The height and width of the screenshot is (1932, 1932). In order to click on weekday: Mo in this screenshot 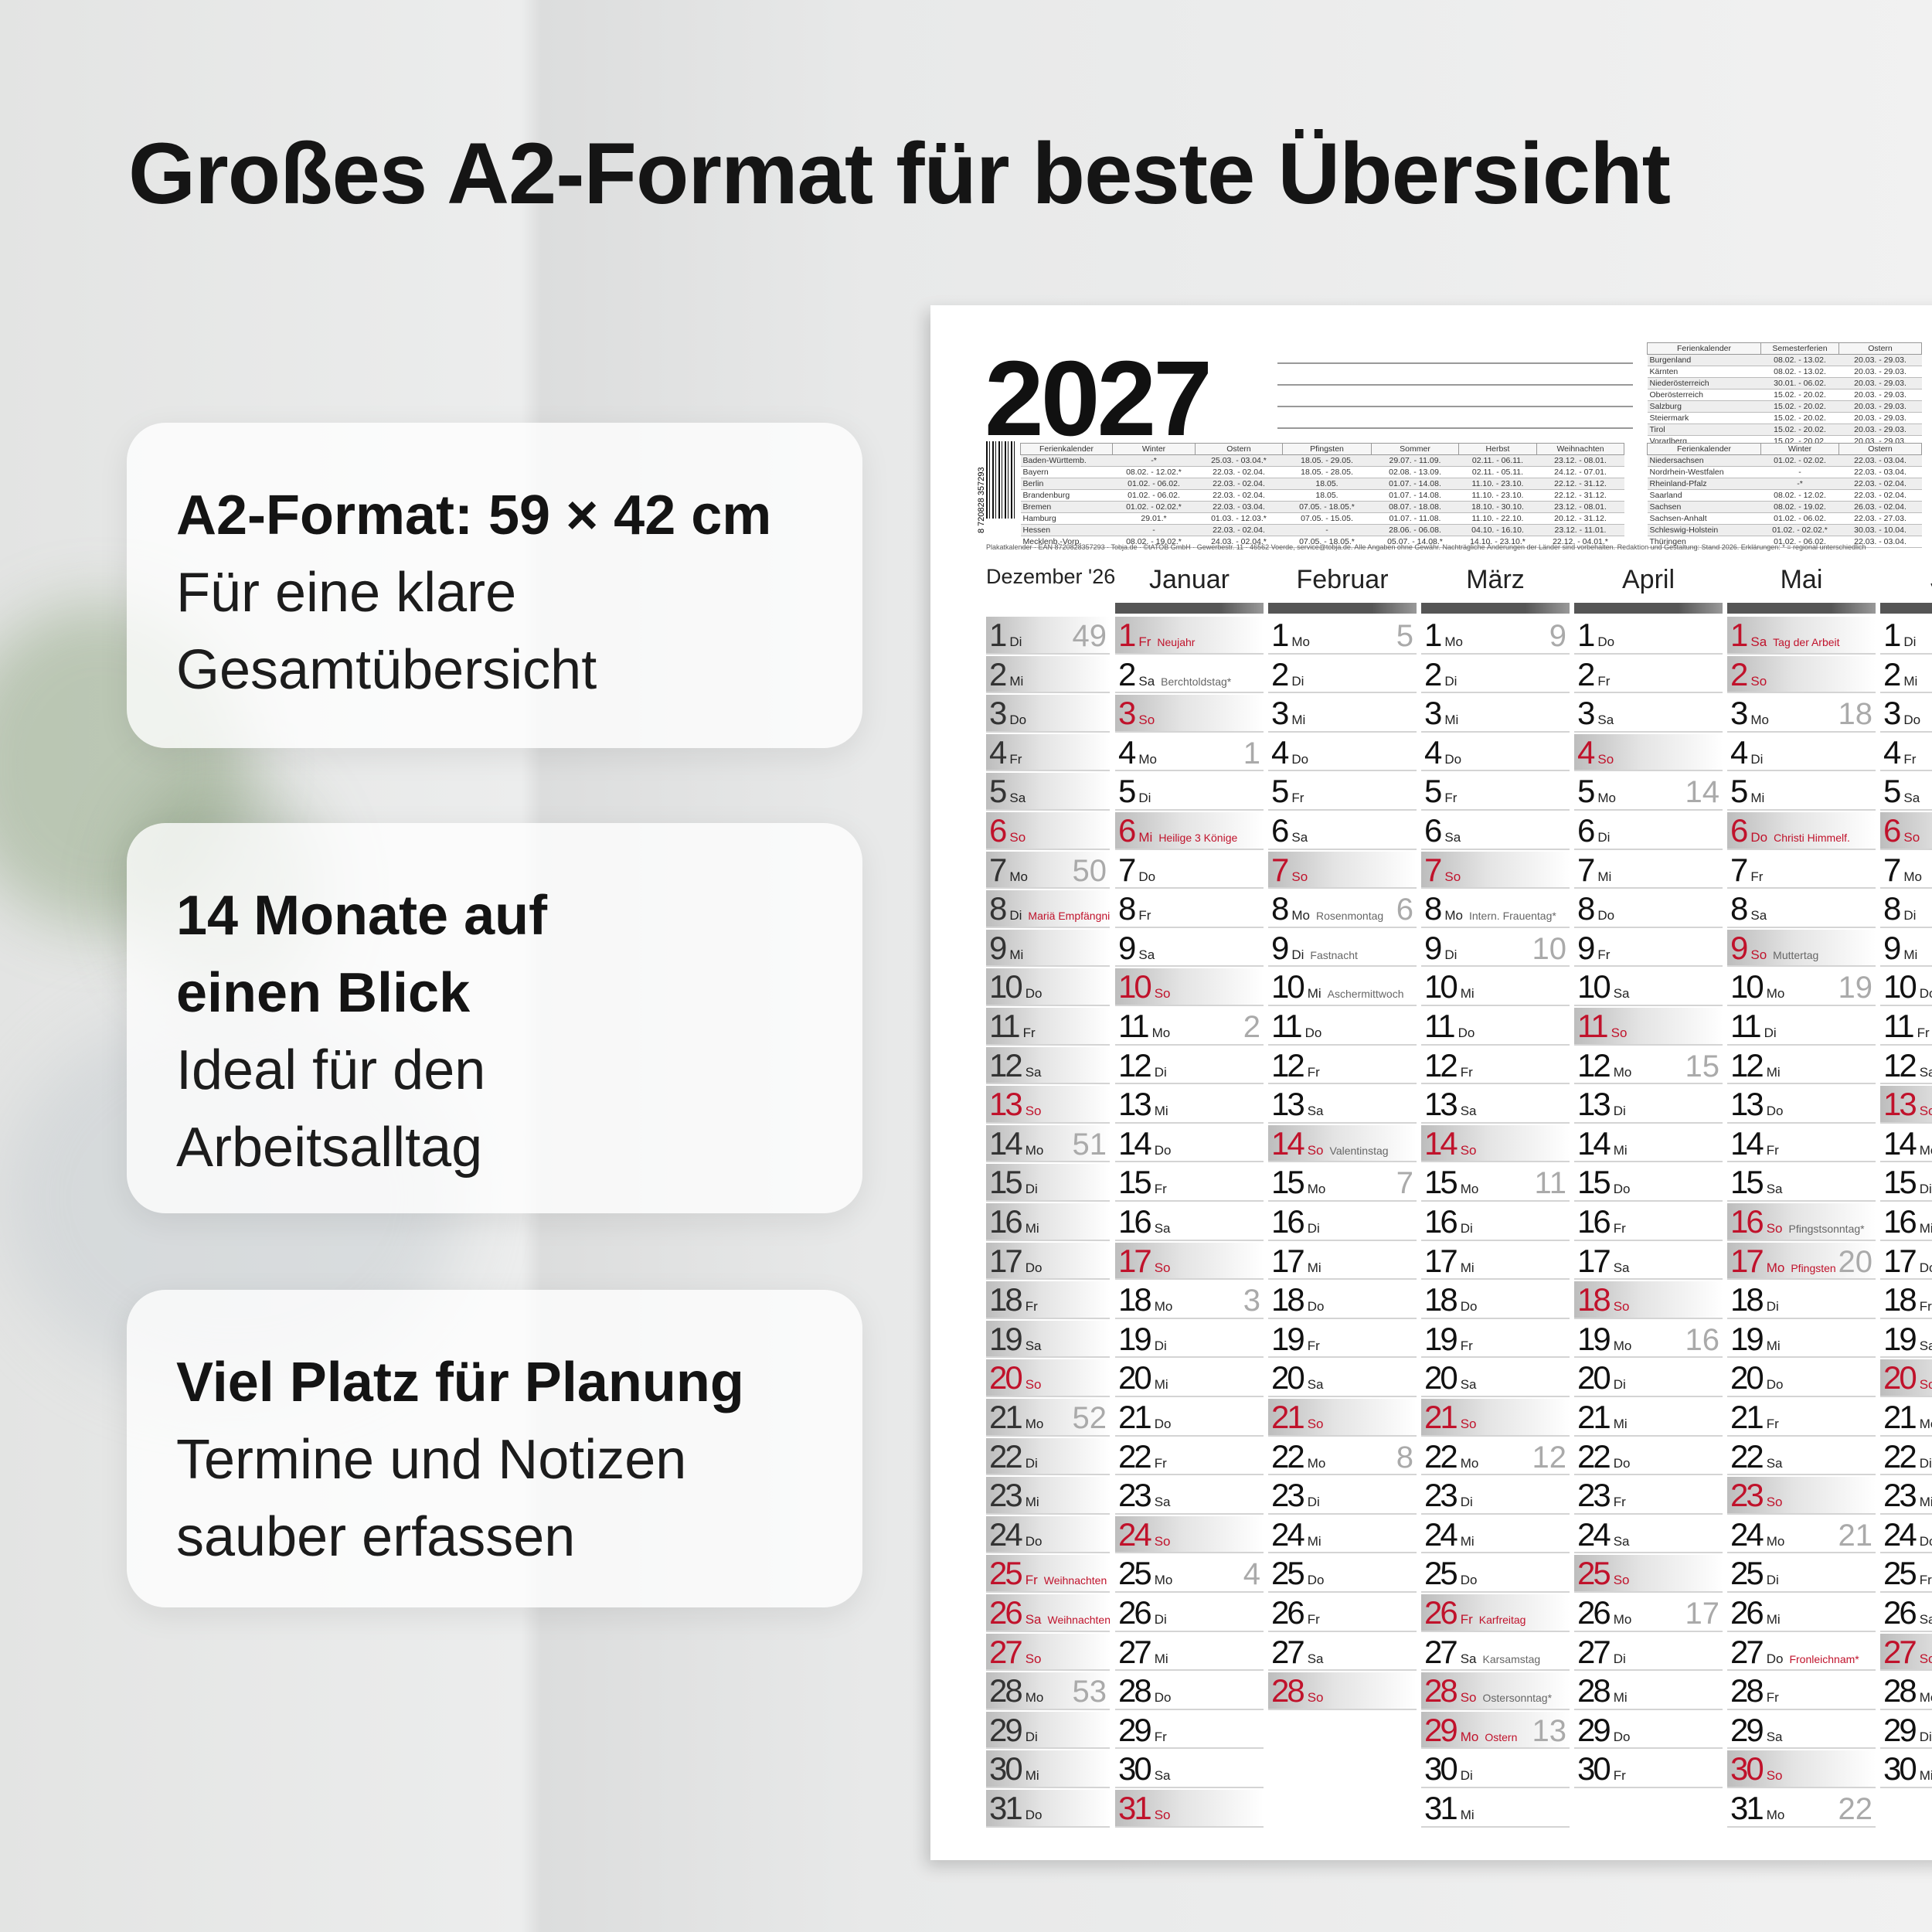, I will do `click(1926, 1424)`.